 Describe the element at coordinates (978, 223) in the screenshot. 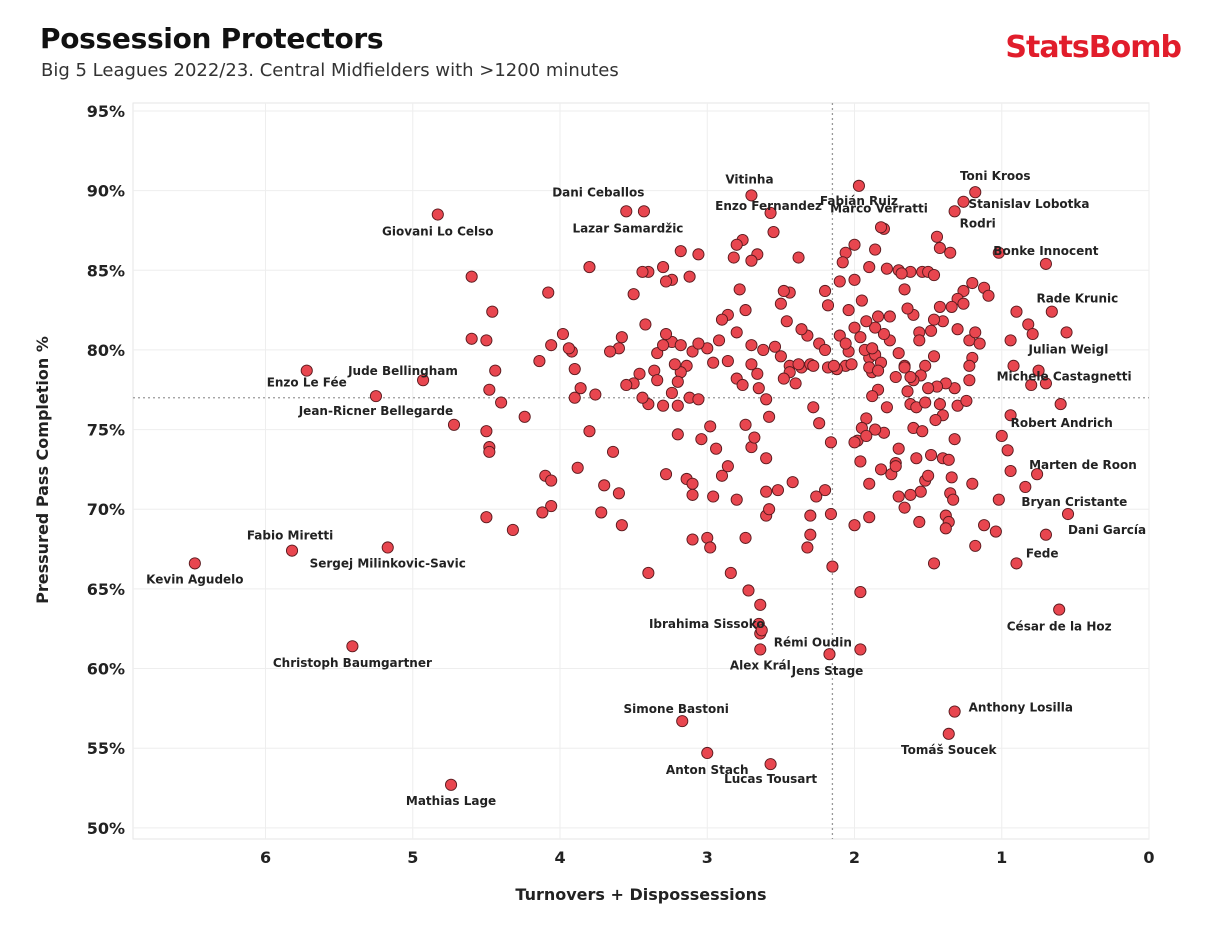

I see `point-label: Rodri` at that location.